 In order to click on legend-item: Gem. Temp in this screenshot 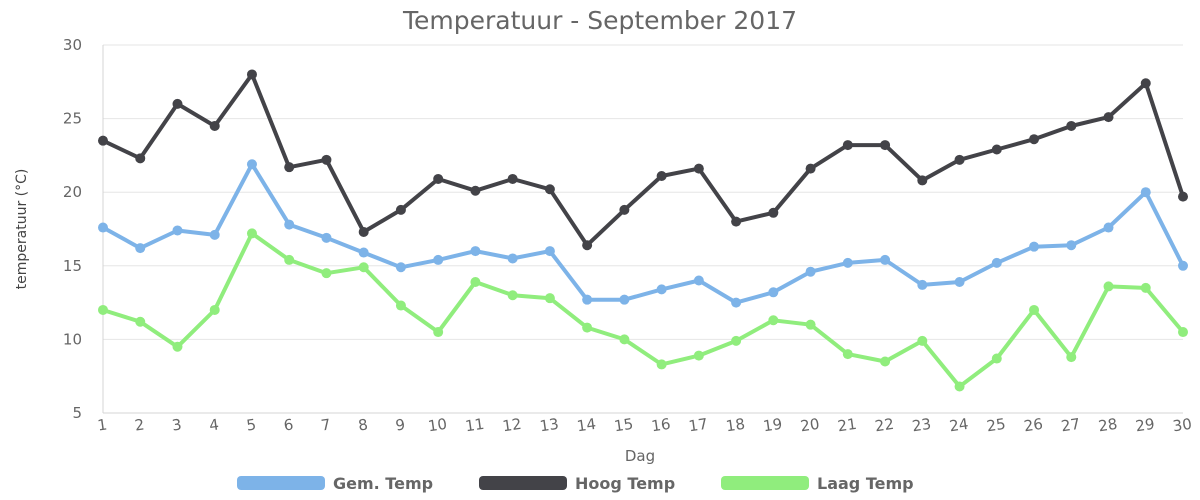, I will do `click(335, 483)`.